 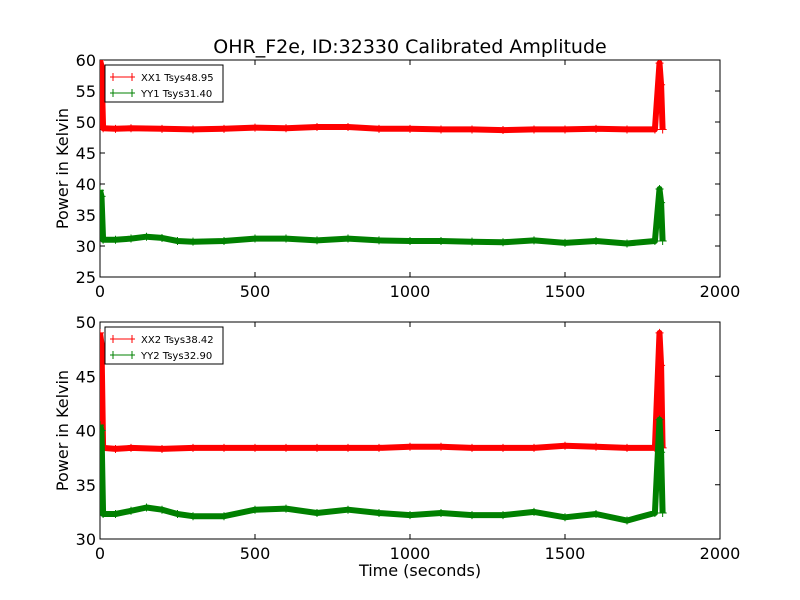 I want to click on legend: XX2 Tsys38.42 YY2 Tsys32.90, so click(x=164, y=345).